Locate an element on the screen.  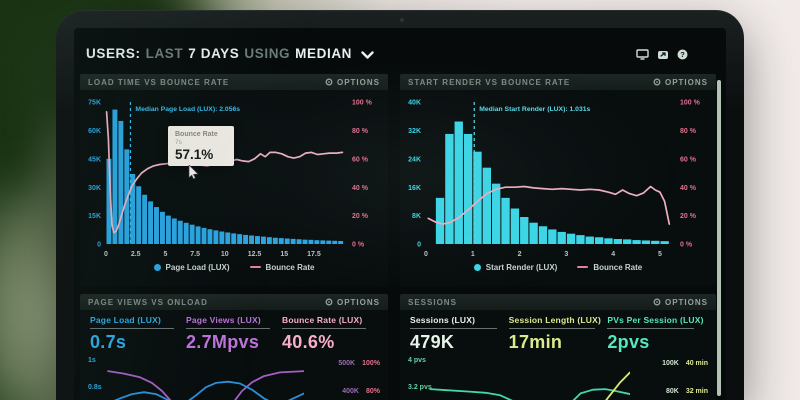
svg-text: 15 is located at coordinates (284, 254).